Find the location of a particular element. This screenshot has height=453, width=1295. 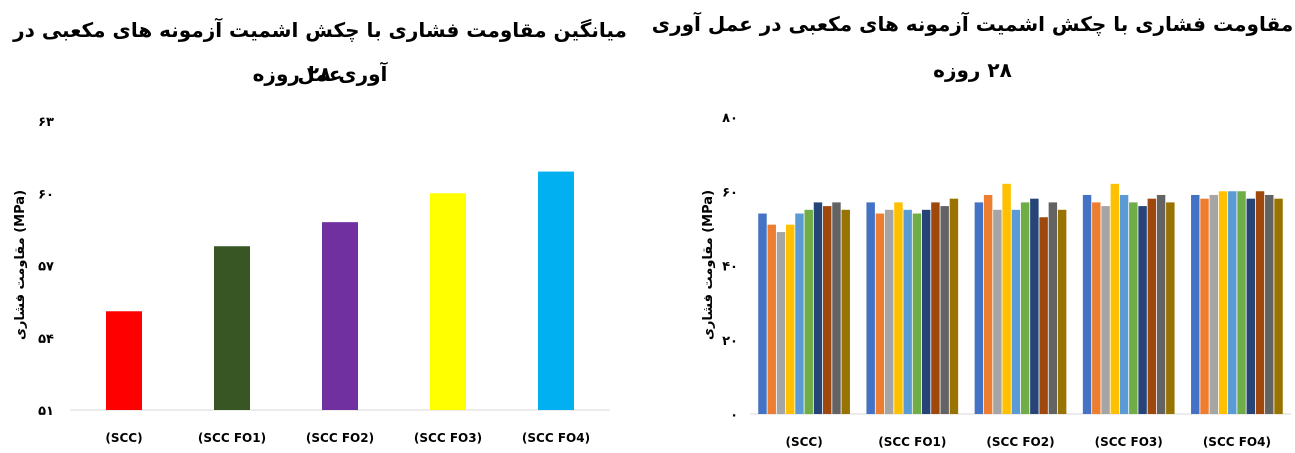

y-tick-label: ۶۳ is located at coordinates (46, 122).